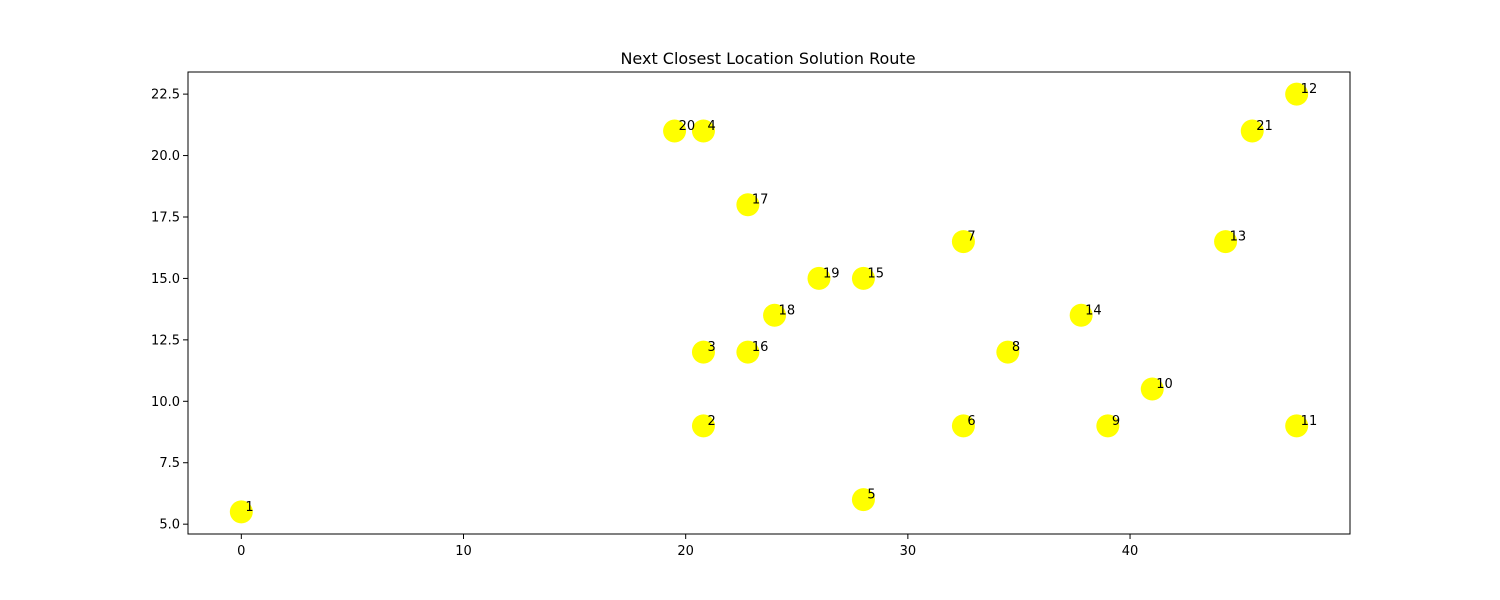 The width and height of the screenshot is (1500, 600). What do you see at coordinates (165, 402) in the screenshot?
I see `y-tick-label: 10.0` at bounding box center [165, 402].